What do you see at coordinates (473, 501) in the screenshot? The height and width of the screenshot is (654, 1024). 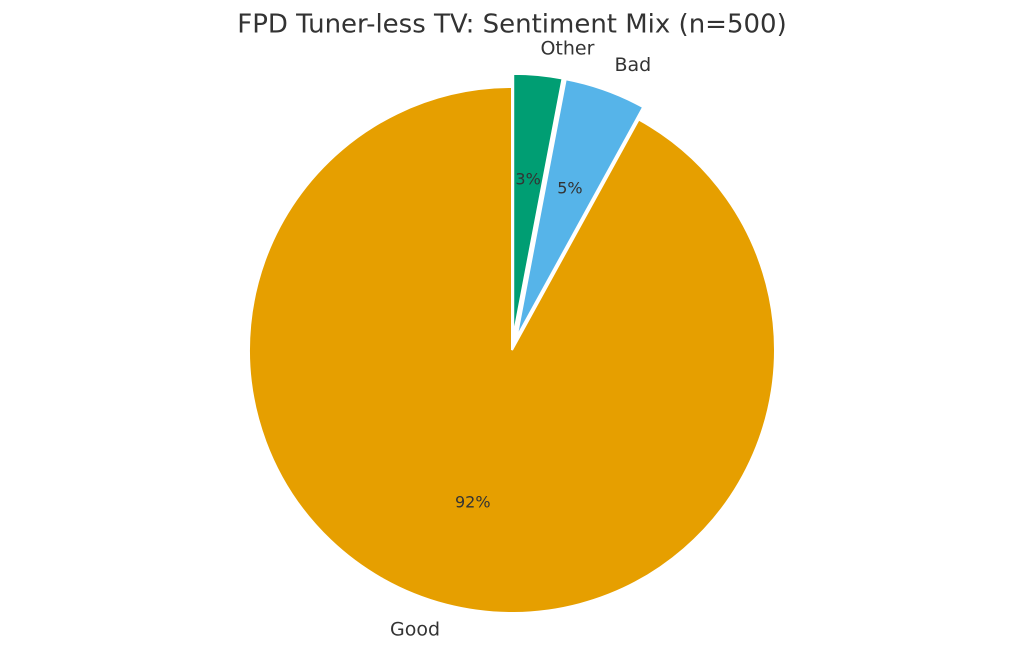 I see `value-label: 92%` at bounding box center [473, 501].